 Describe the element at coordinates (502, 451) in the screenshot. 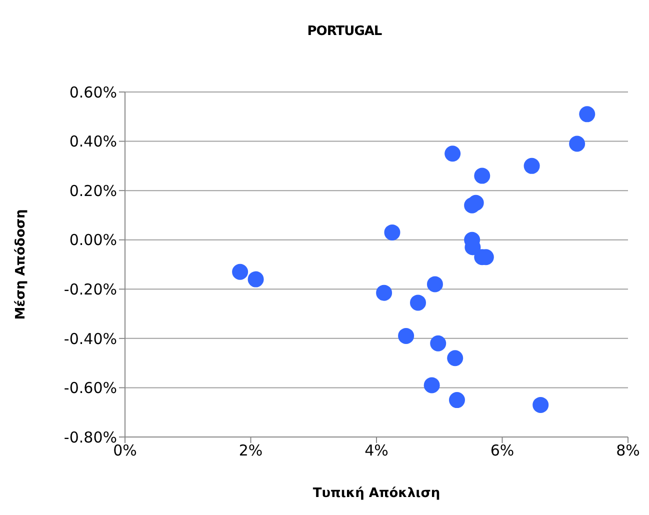

I see `x-tick-label: 6%` at that location.